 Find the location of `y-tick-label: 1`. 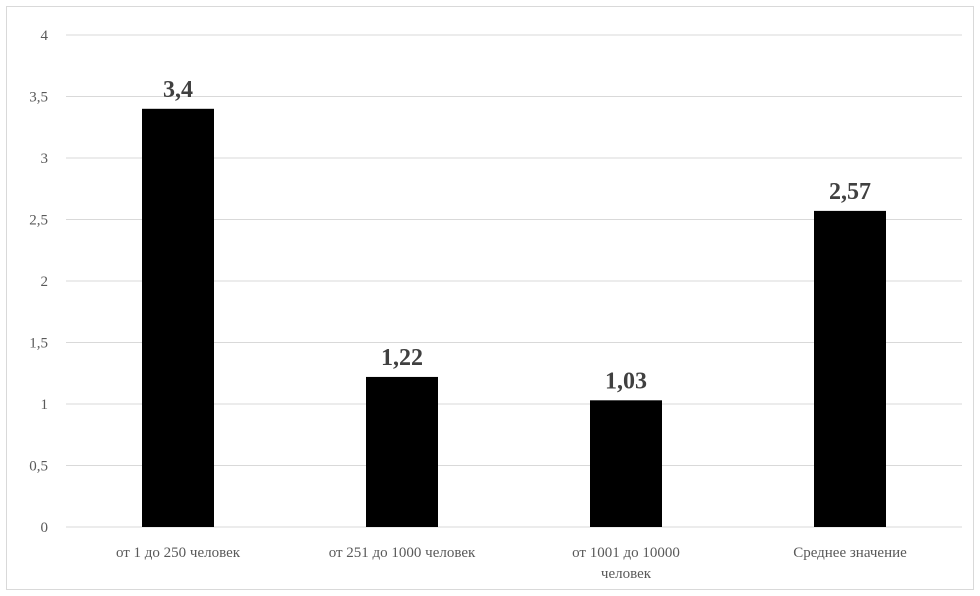

y-tick-label: 1 is located at coordinates (45, 405).